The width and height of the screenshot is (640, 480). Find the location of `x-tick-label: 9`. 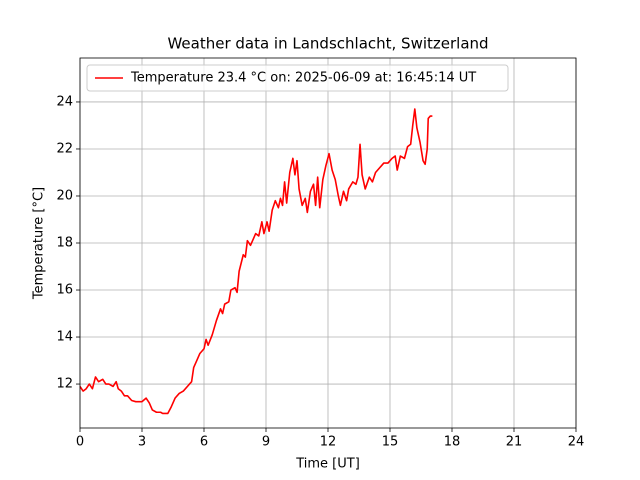

x-tick-label: 9 is located at coordinates (266, 442).